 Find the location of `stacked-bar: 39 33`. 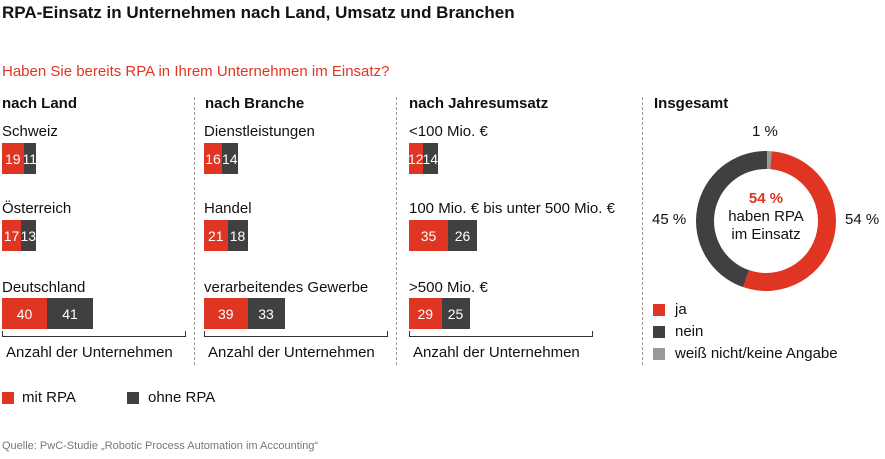

stacked-bar: 39 33 is located at coordinates (244, 313).